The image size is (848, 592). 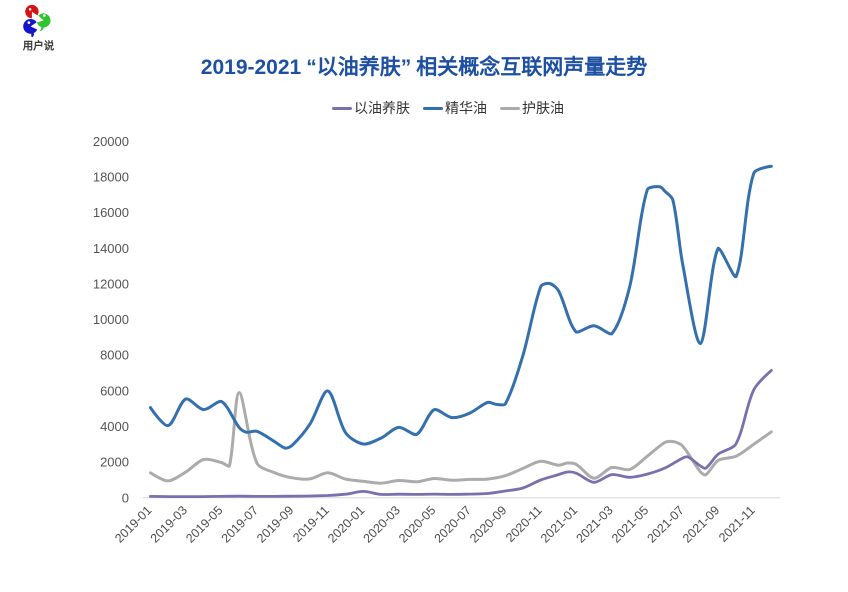 I want to click on svg-text: 2019-05, so click(x=204, y=524).